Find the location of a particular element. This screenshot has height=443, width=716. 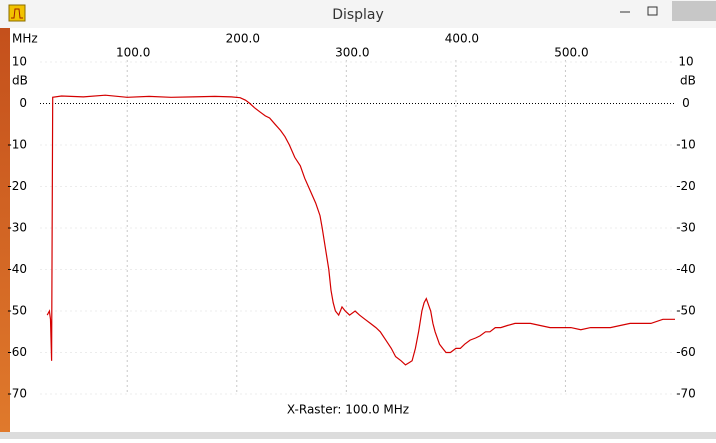

status-strip is located at coordinates (358, 435).